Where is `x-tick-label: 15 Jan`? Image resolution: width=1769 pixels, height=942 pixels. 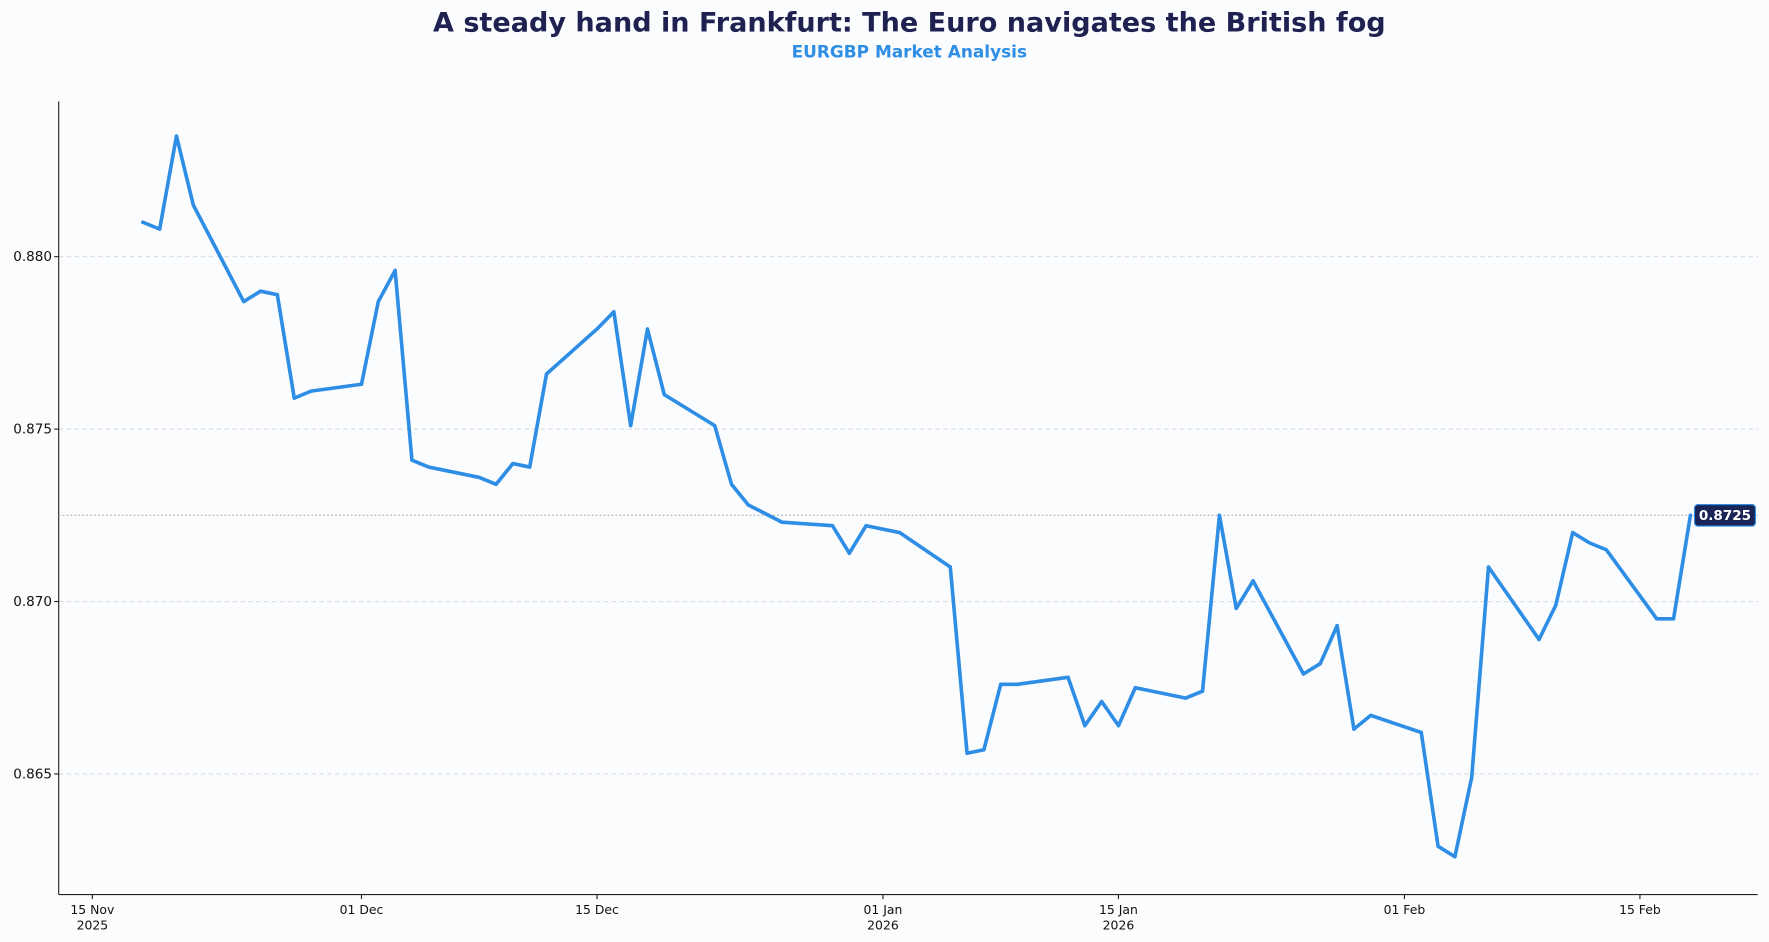 x-tick-label: 15 Jan is located at coordinates (1118, 909).